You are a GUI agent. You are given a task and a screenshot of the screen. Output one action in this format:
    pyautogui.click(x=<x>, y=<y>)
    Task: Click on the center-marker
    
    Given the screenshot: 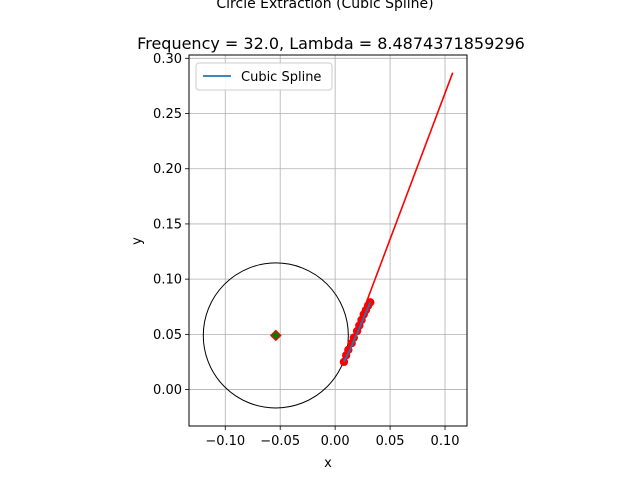 What is the action you would take?
    pyautogui.click(x=275, y=335)
    